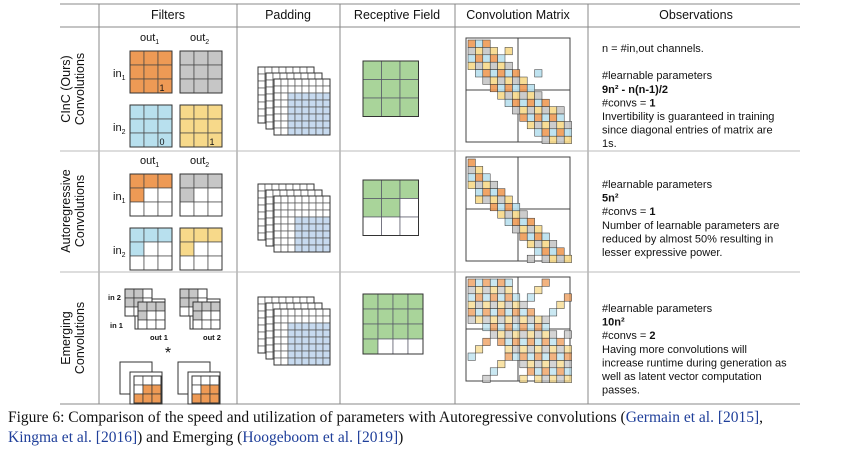  I want to click on observation-line: 9n² - n(n-1)/2, so click(635, 90).